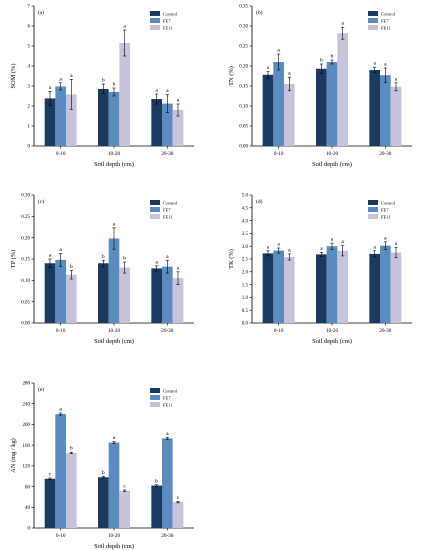 The height and width of the screenshot is (550, 423). Describe the element at coordinates (386, 216) in the screenshot. I see `legend-label: FE11` at that location.